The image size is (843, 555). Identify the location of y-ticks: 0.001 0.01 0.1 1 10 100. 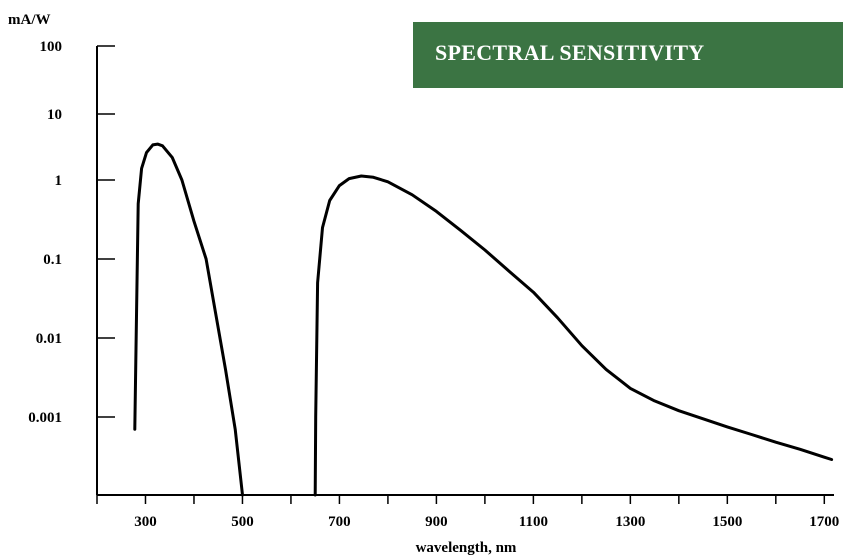
(71, 232).